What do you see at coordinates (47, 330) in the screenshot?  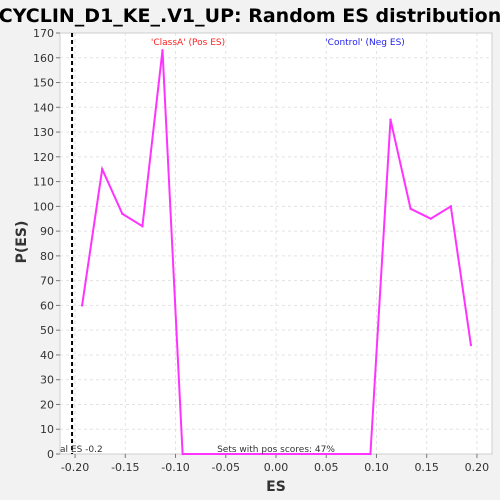 I see `y-tick-label: 50` at bounding box center [47, 330].